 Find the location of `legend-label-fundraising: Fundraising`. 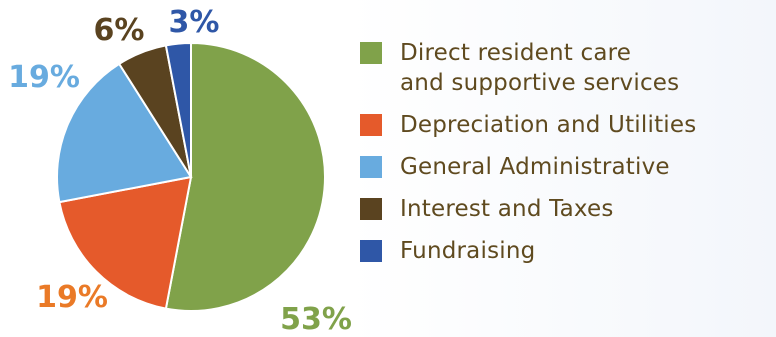

legend-label-fundraising: Fundraising is located at coordinates (468, 251).